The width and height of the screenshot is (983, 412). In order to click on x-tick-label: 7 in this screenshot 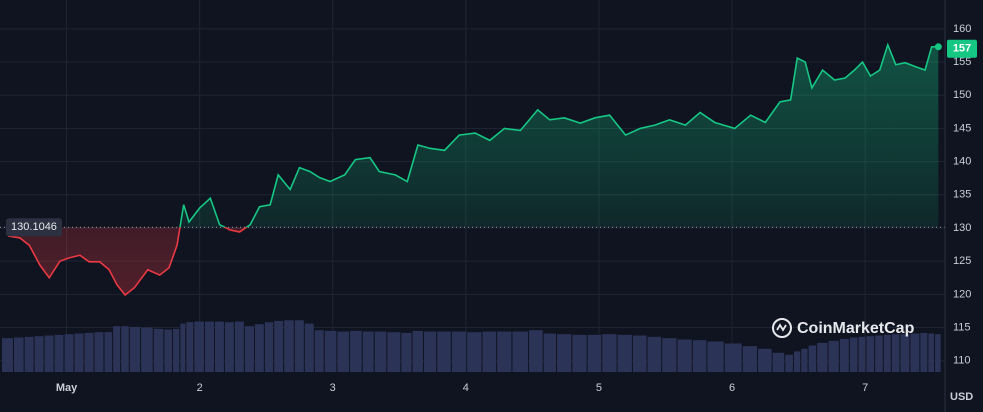, I will do `click(865, 388)`.